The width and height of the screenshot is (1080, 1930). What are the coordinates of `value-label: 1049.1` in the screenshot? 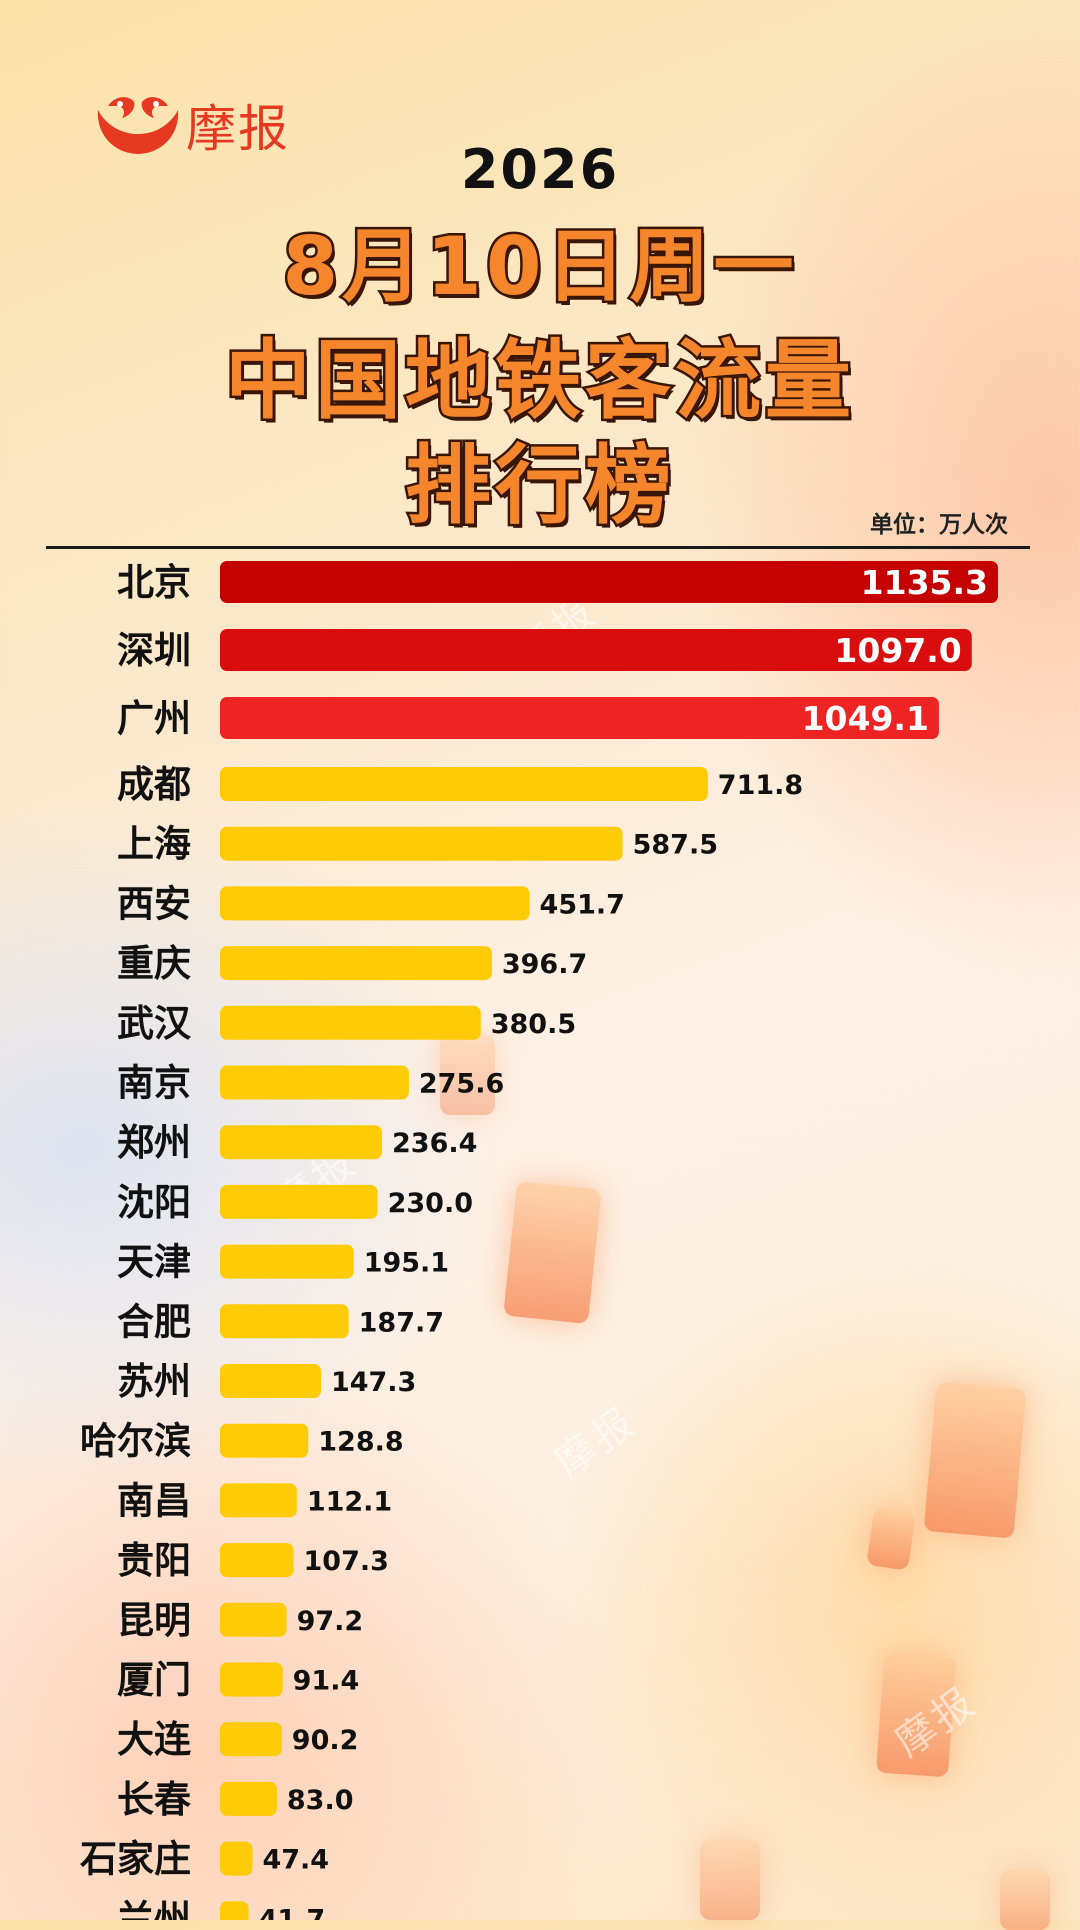 It's located at (865, 718).